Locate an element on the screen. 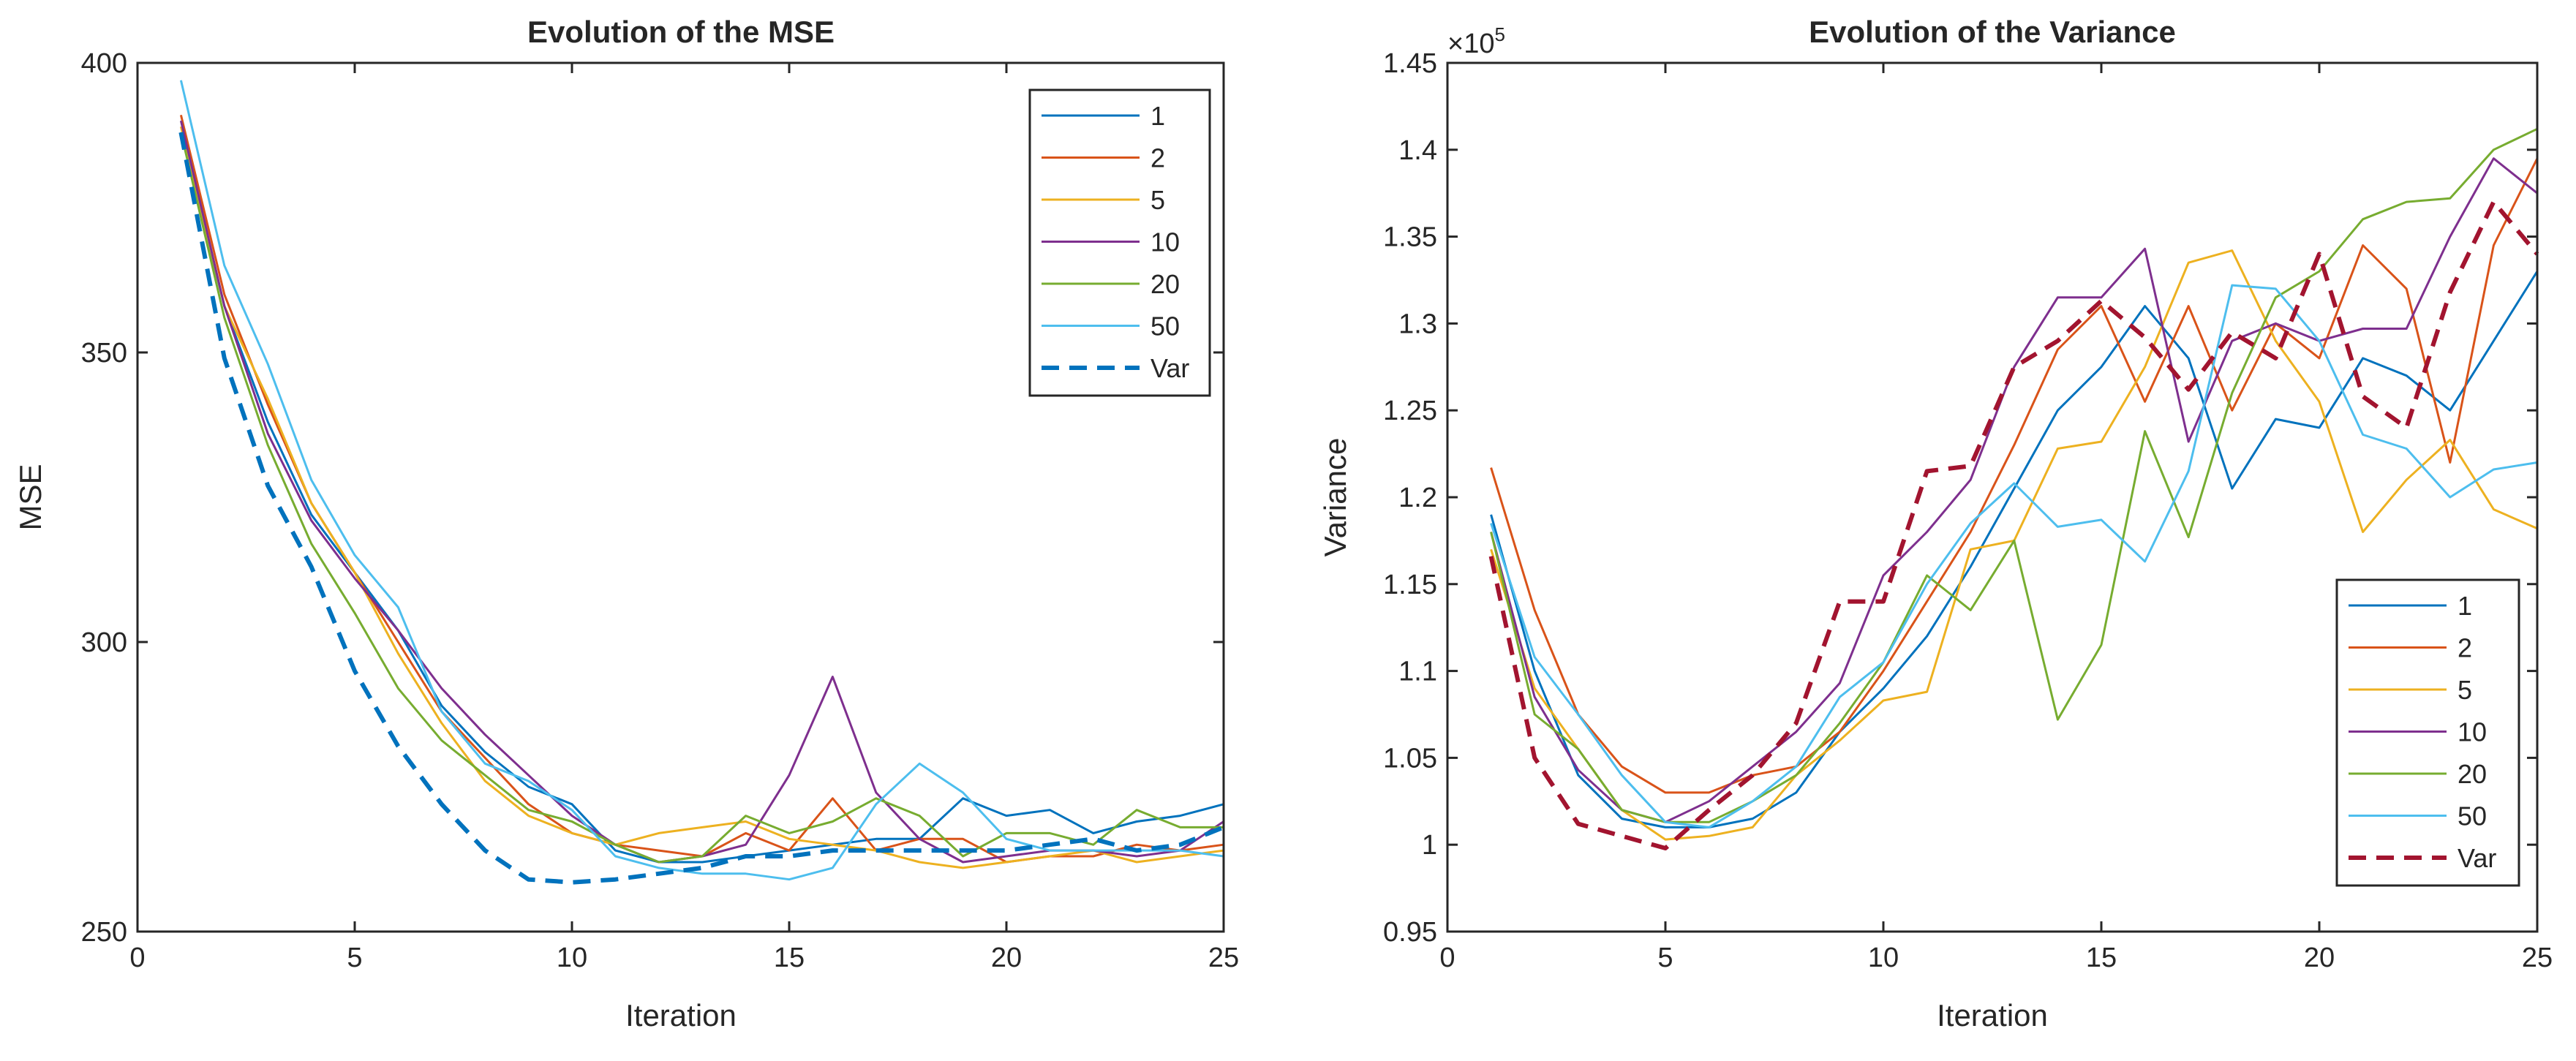 This screenshot has width=2576, height=1061. mse-legend-label: 2 is located at coordinates (1157, 158).